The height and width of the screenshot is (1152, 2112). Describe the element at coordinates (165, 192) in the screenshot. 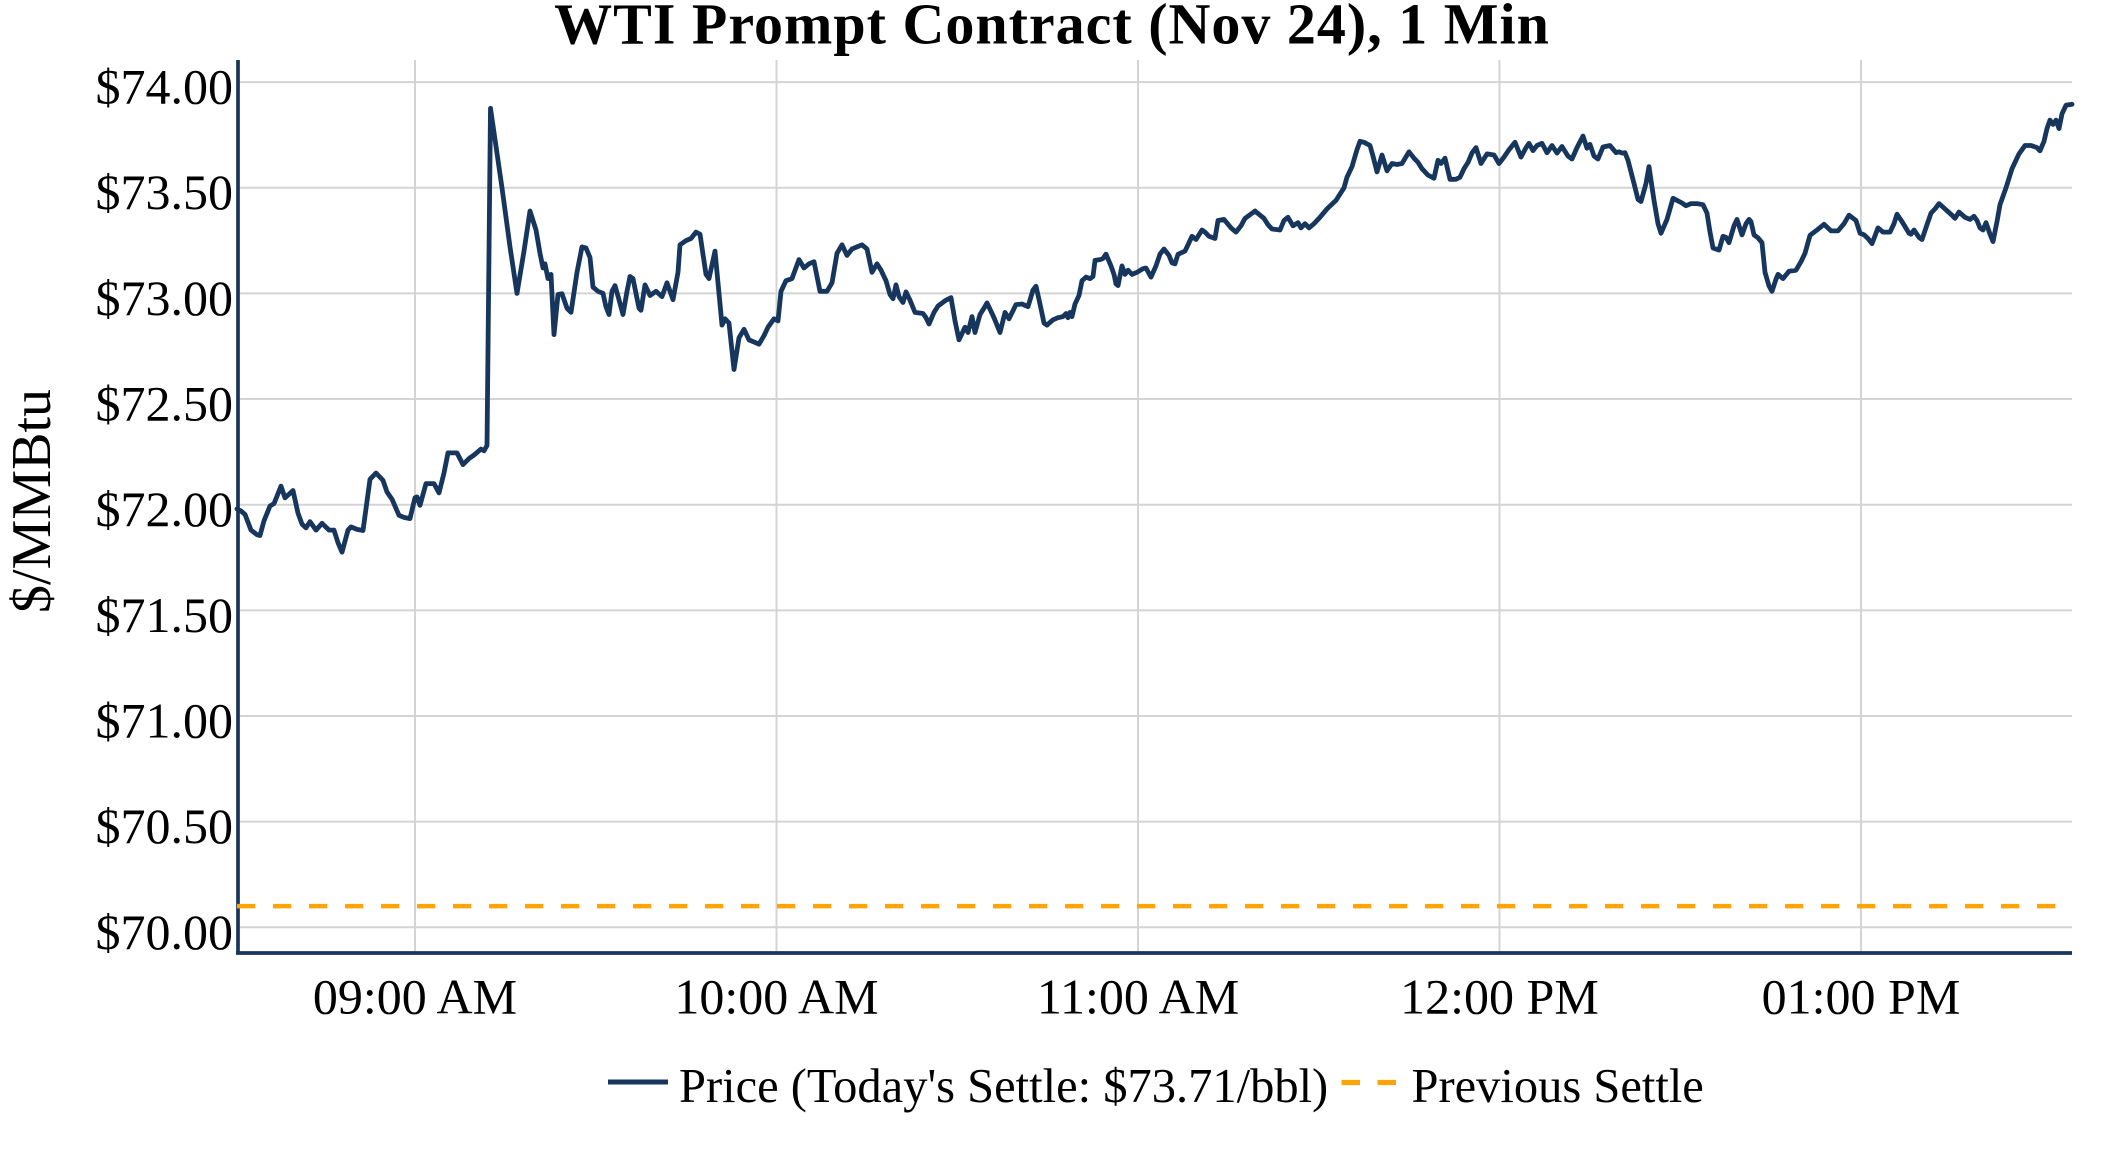

I see `svg-text: $73.50` at that location.